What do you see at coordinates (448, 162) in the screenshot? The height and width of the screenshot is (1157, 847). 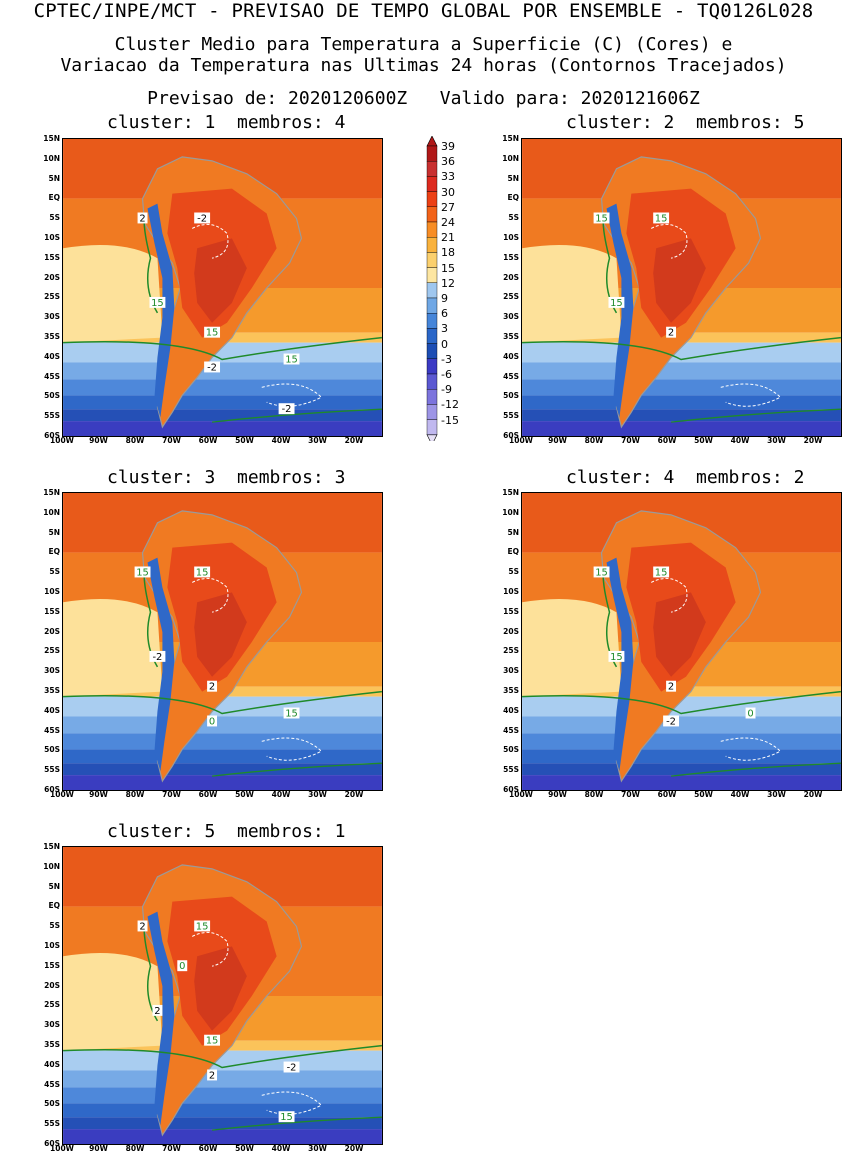 I see `colorbar-level-label: 36` at bounding box center [448, 162].